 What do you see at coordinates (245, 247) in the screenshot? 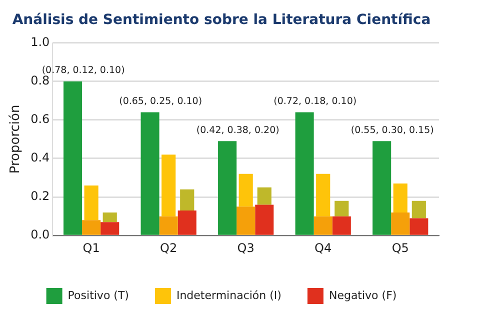
I see `x-tick-label: Q3` at bounding box center [245, 247].